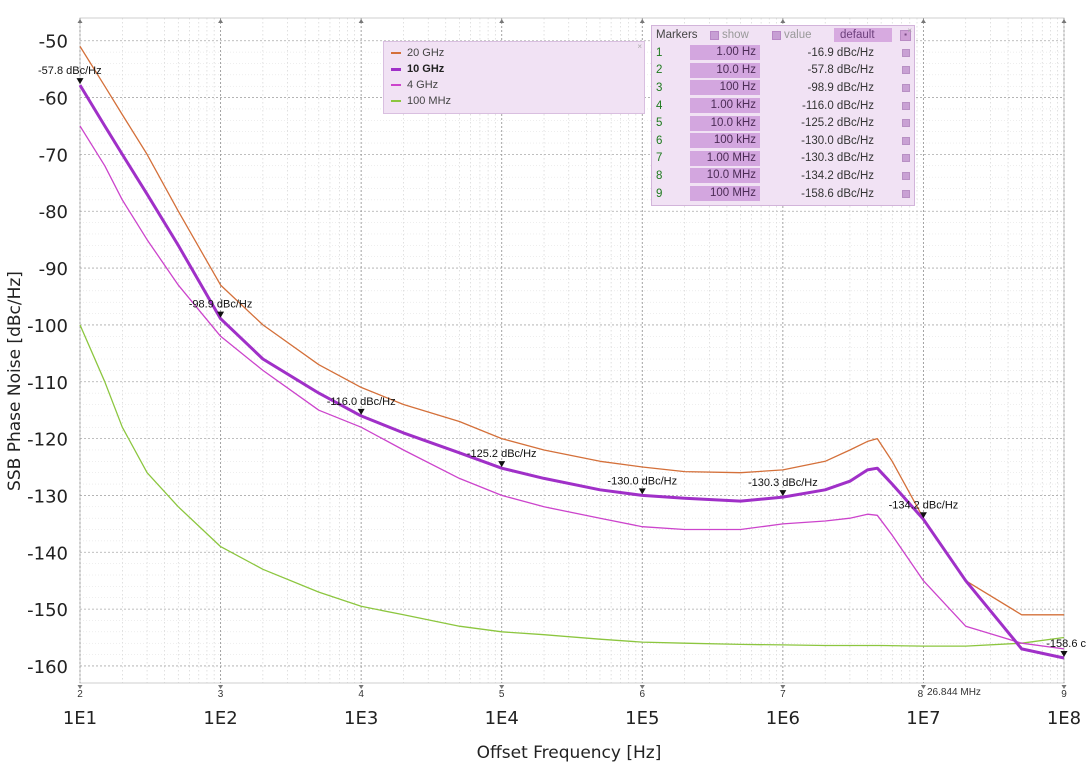  I want to click on marker-row: 1 1.00 Hz -16.9 dBc/Hz, so click(783, 53).